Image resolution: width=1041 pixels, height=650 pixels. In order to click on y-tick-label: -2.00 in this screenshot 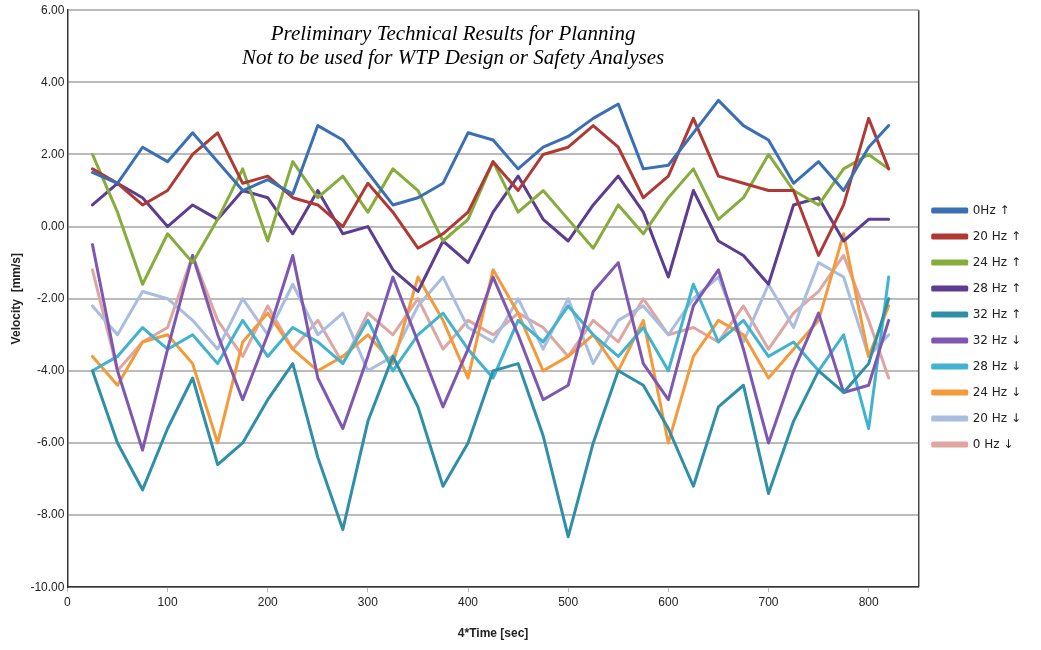, I will do `click(51, 298)`.